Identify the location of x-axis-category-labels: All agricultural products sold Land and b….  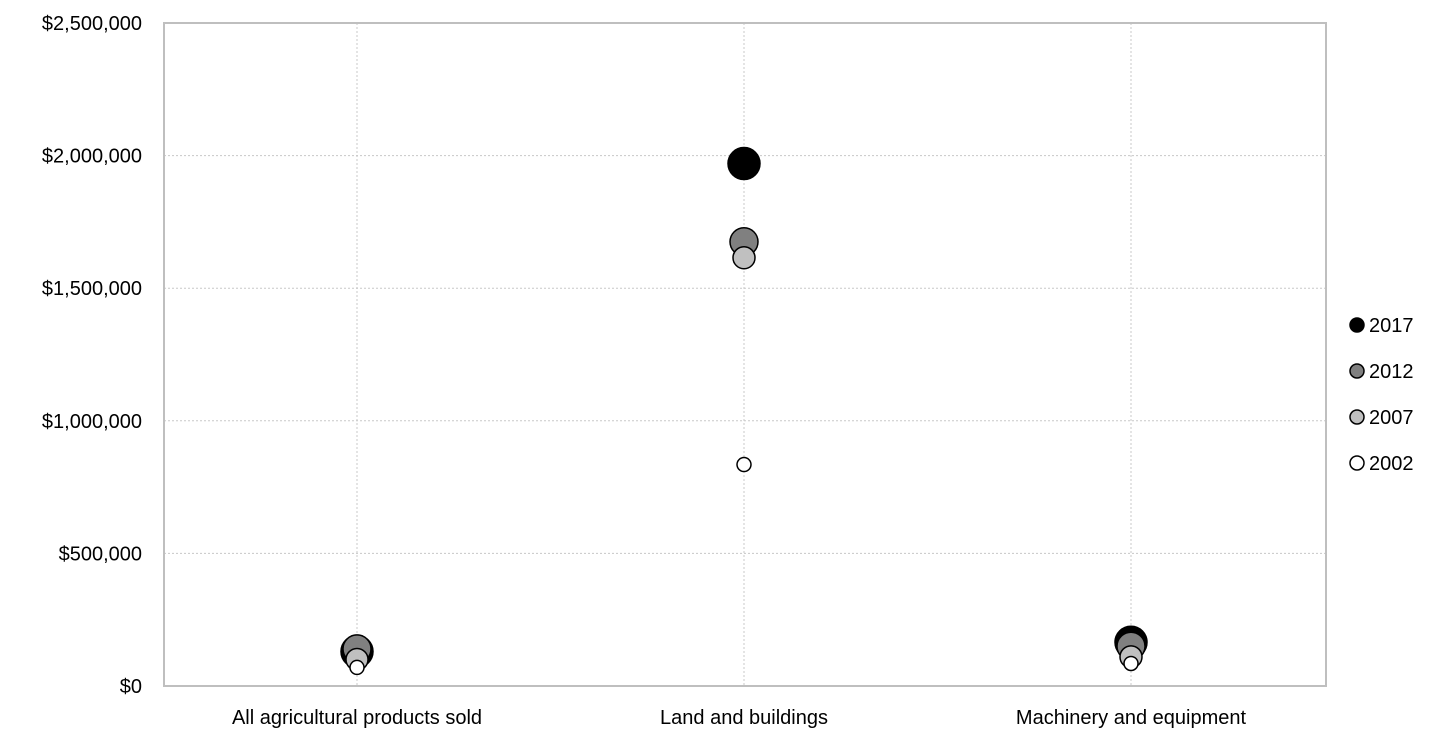
(739, 718).